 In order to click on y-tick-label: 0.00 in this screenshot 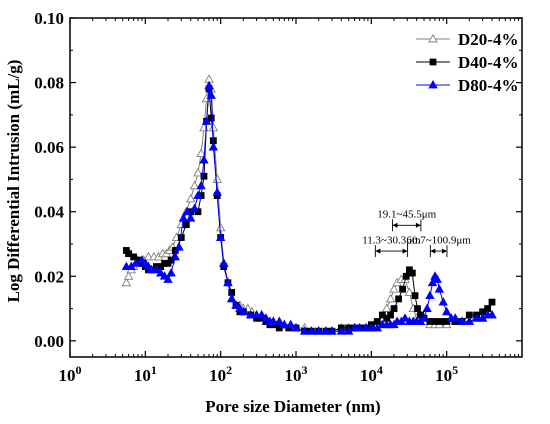, I will do `click(49, 341)`.